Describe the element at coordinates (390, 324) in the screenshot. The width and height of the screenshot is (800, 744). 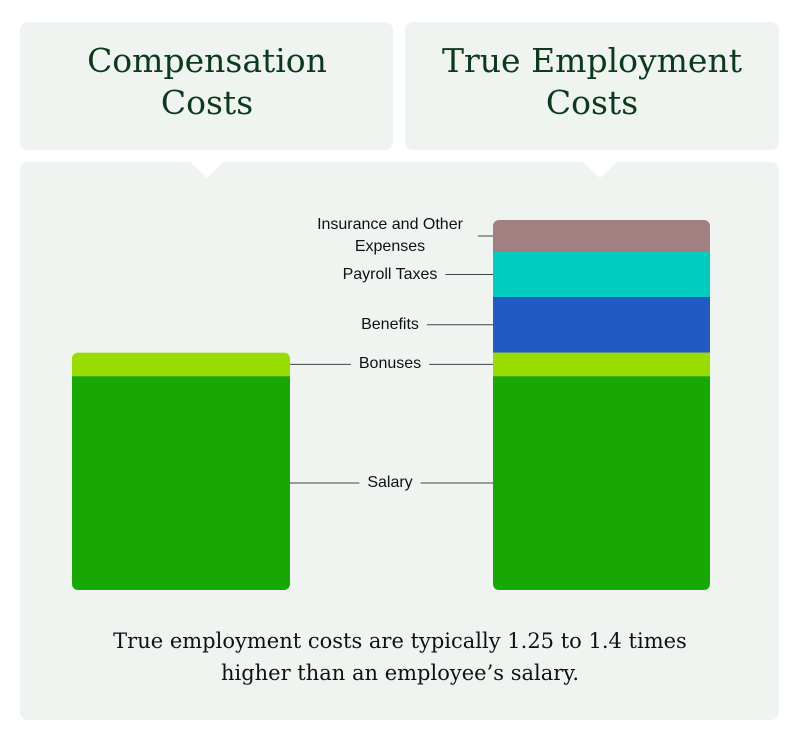
I see `legend-label: Benefits` at that location.